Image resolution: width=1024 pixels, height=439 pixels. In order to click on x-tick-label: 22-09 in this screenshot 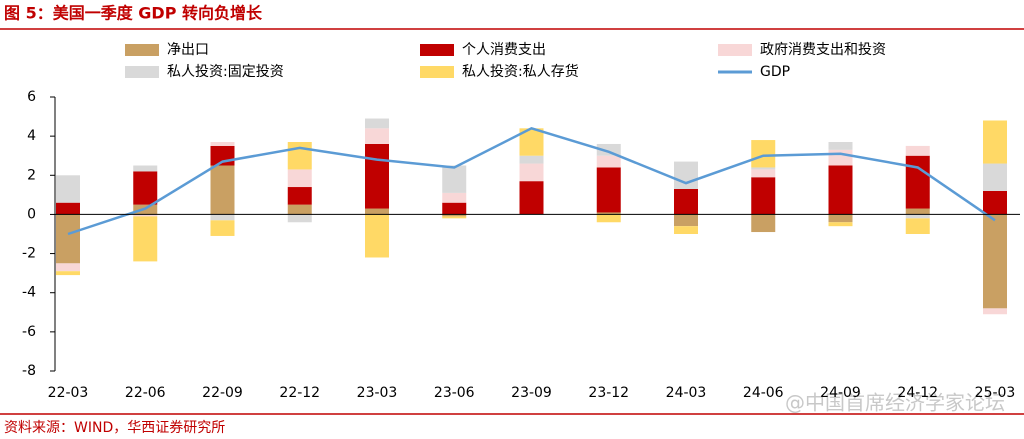, I will do `click(222, 393)`.